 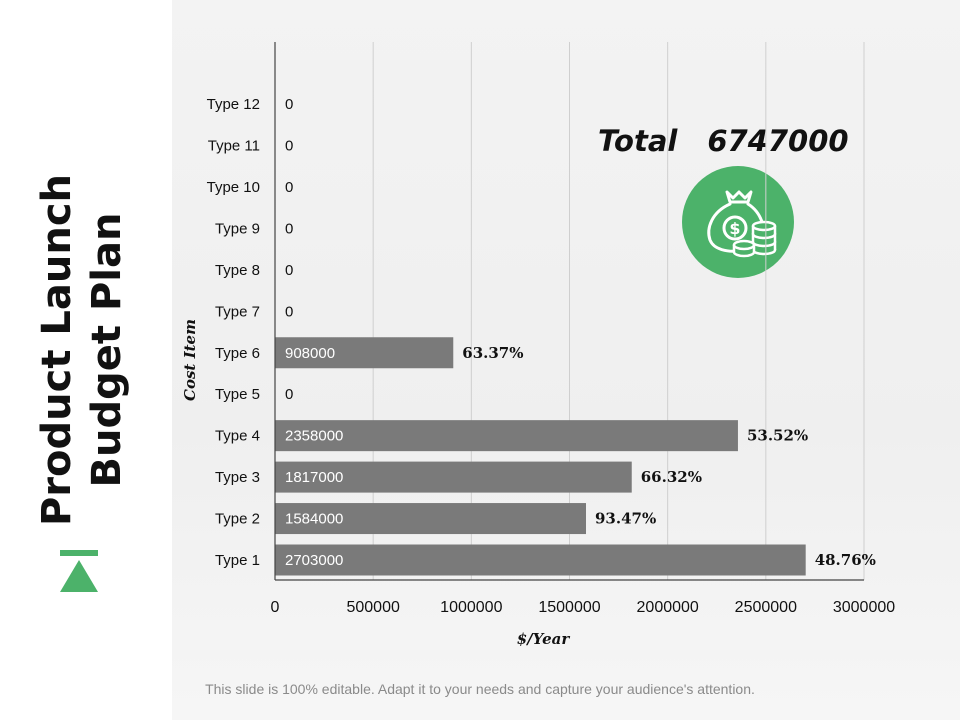 What do you see at coordinates (237, 228) in the screenshot?
I see `category-label: Type 9` at bounding box center [237, 228].